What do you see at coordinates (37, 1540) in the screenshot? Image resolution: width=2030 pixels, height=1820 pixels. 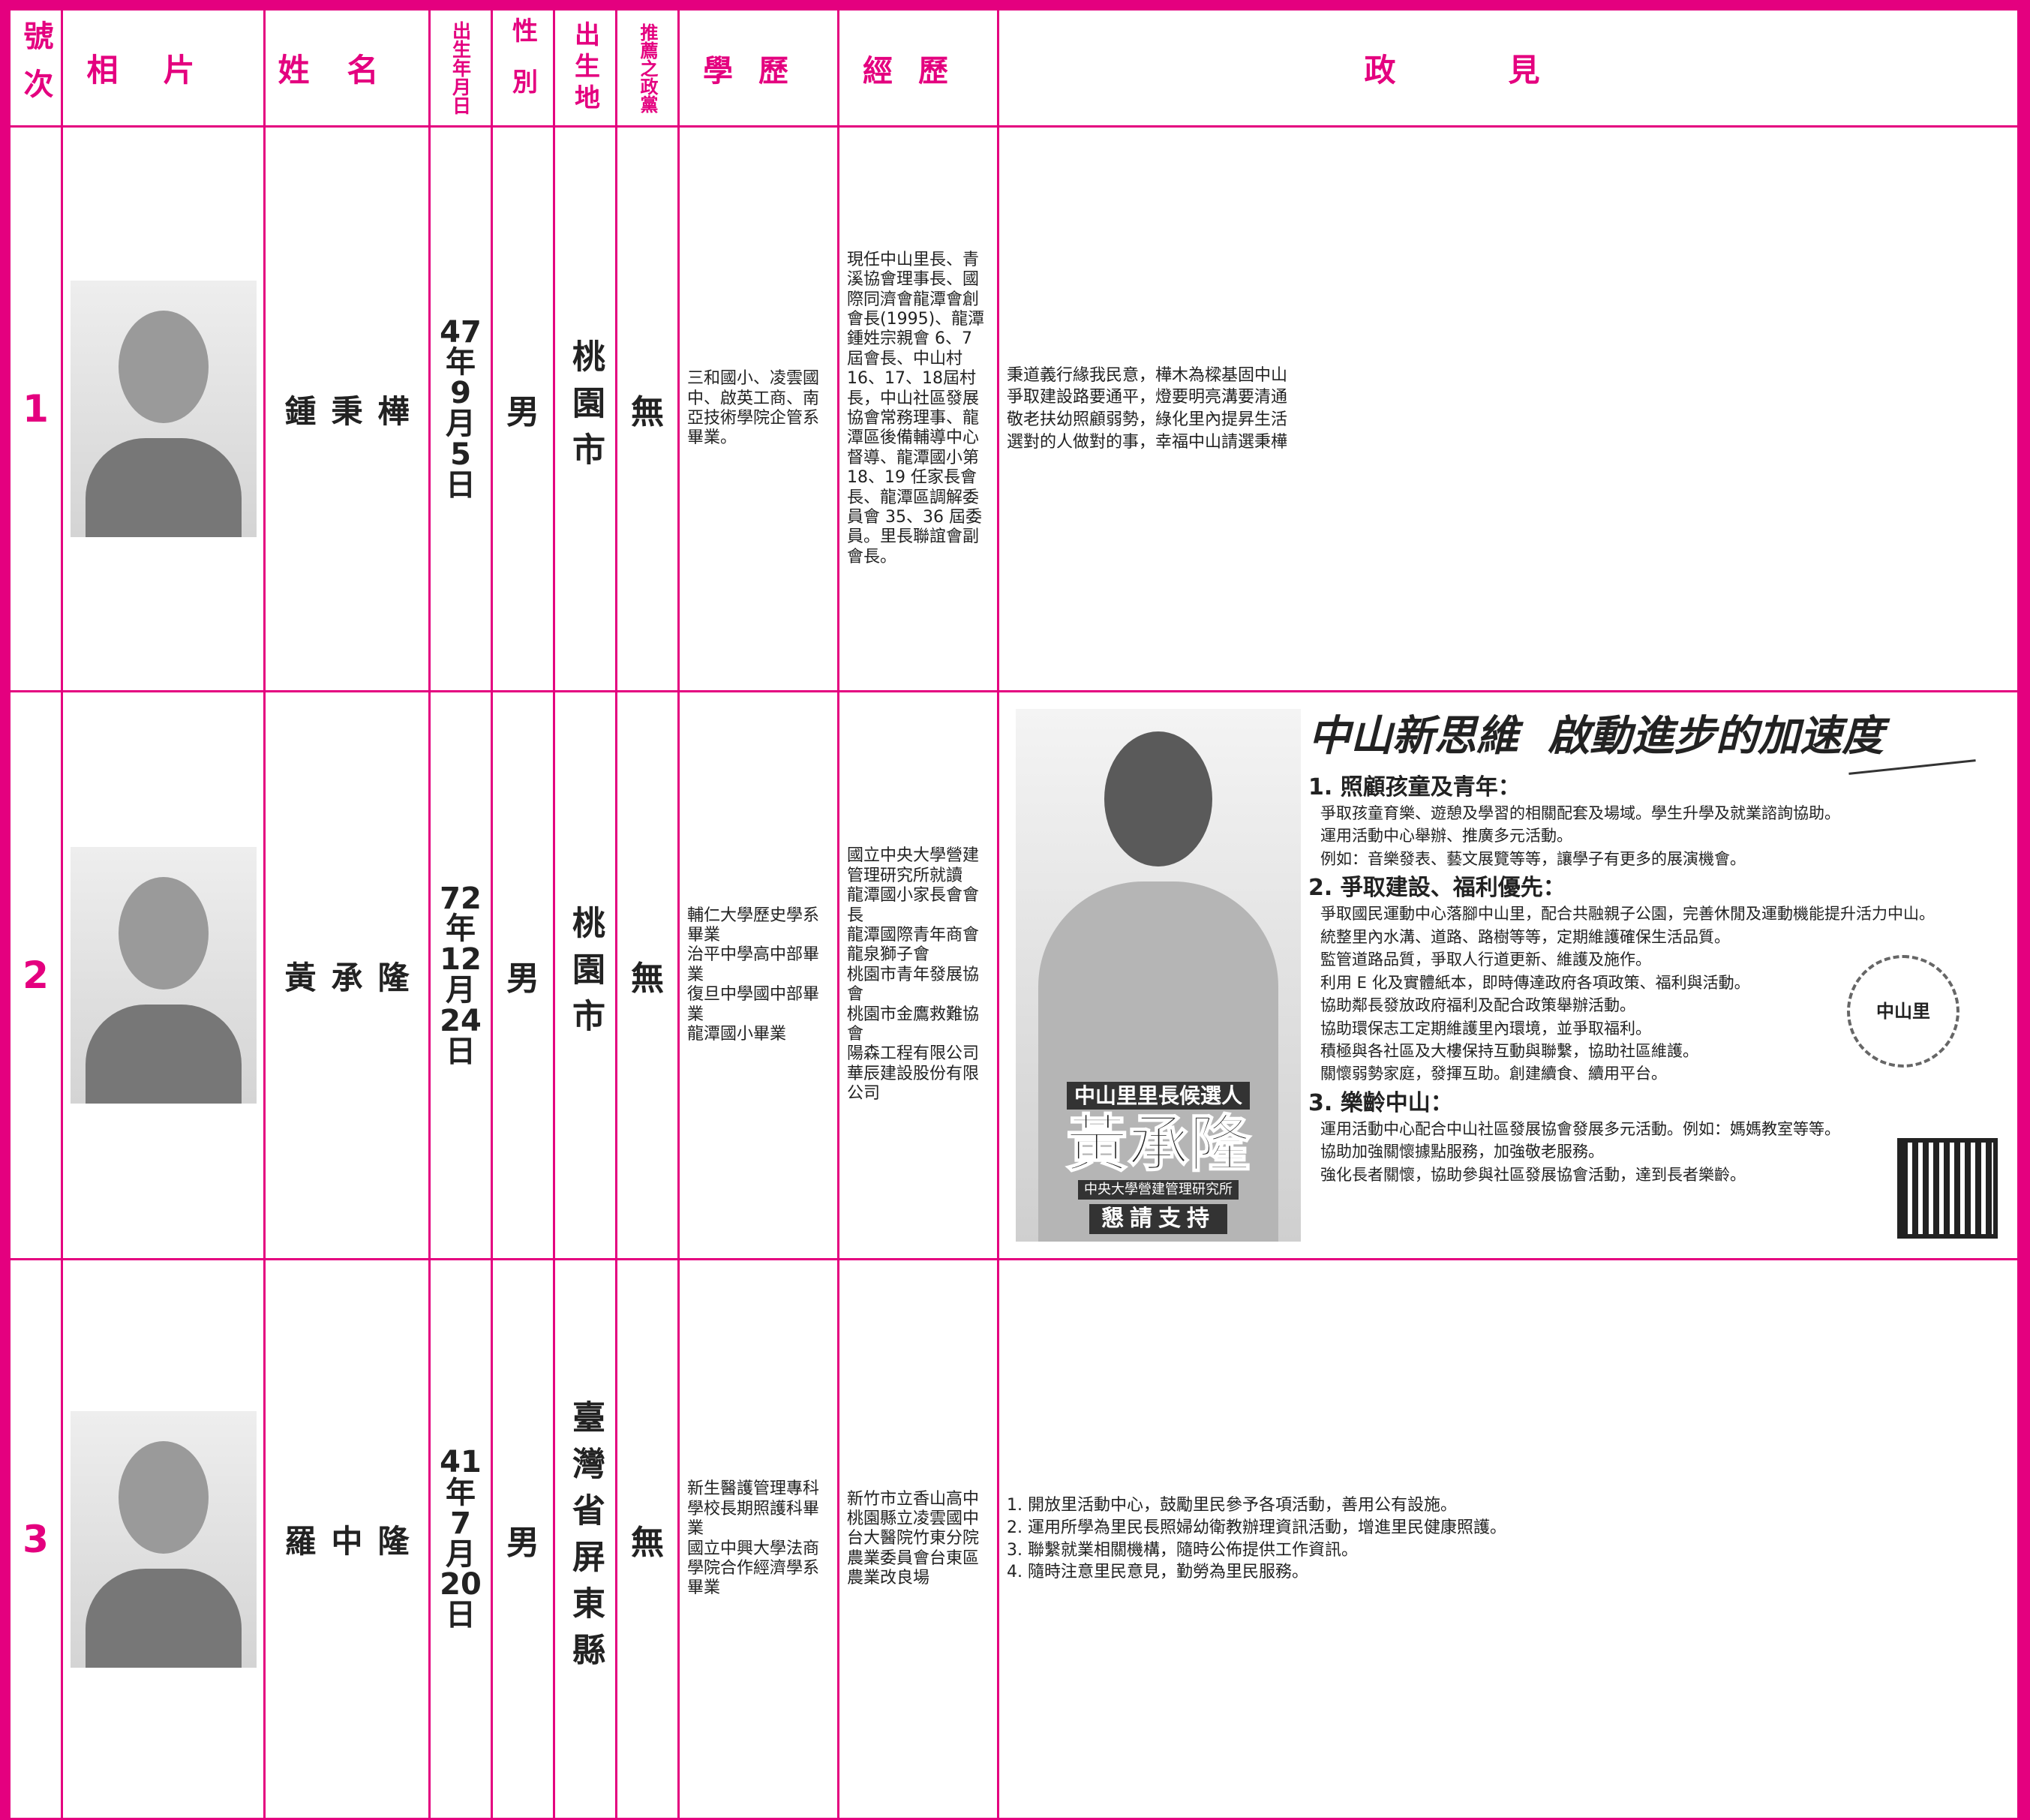 I see `number-cell: 3` at bounding box center [37, 1540].